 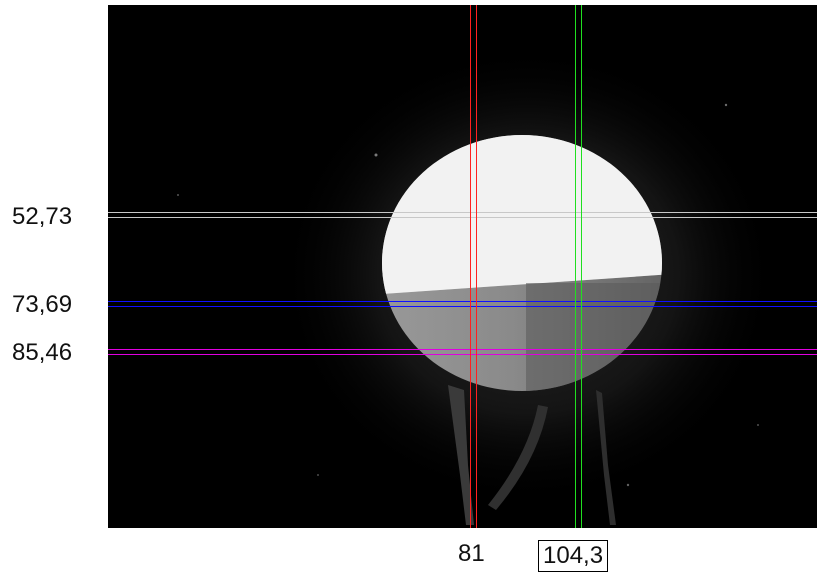 I want to click on vertical-cursor-green, so click(x=578, y=266).